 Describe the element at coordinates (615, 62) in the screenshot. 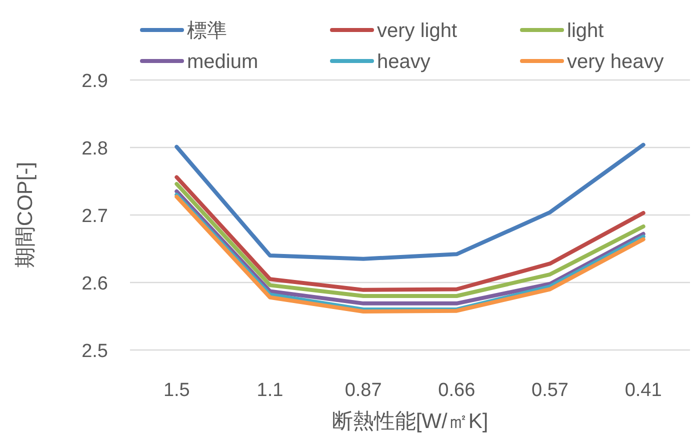

I see `legend-label: very heavy` at that location.